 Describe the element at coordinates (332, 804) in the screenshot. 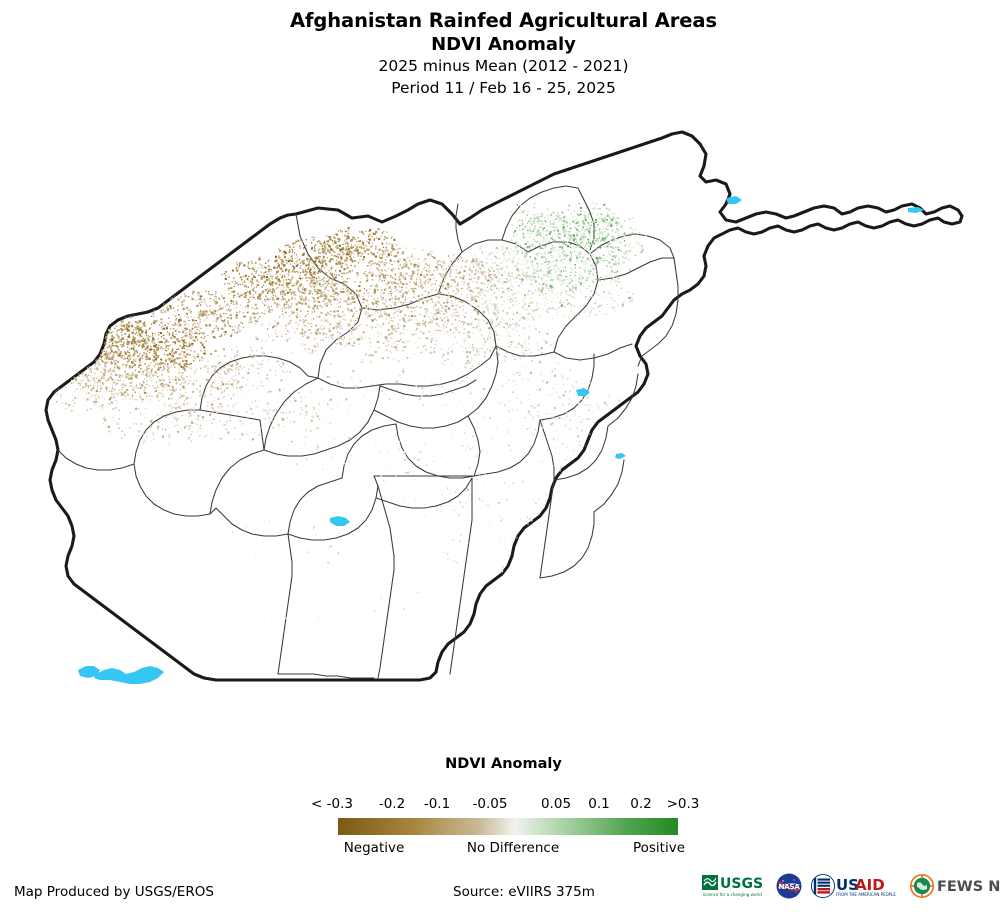

I see `legend-tick-0: < -0.3` at that location.